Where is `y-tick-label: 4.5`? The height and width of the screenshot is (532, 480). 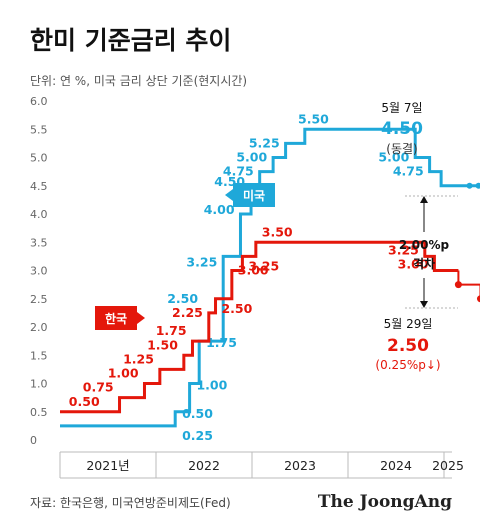 y-tick-label: 4.5 is located at coordinates (39, 186).